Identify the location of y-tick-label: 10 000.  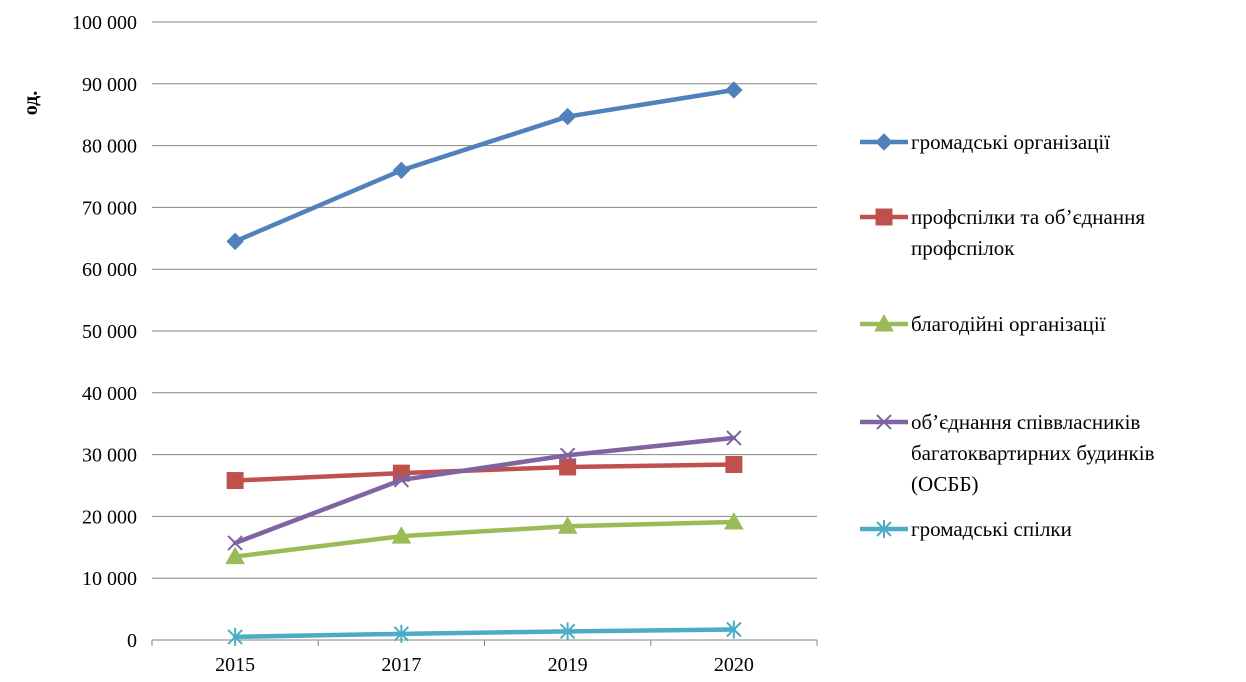
(109, 579).